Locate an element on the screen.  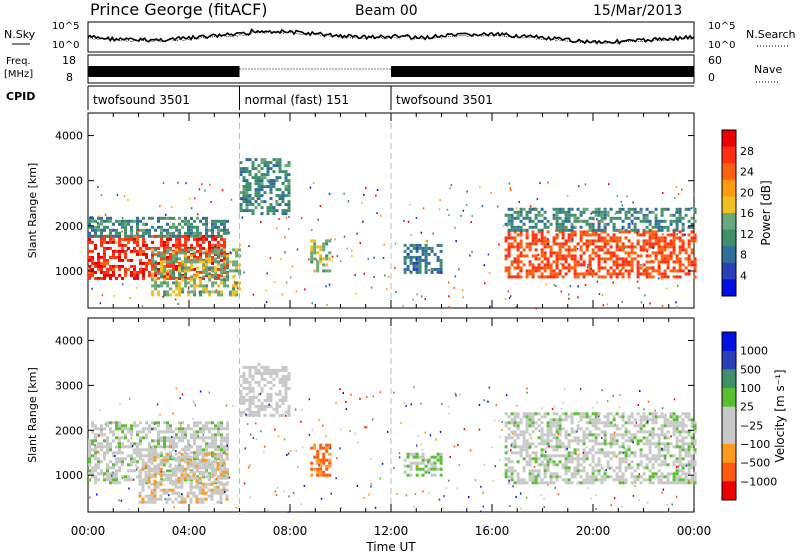
y-tick-label: 1000 is located at coordinates (69, 271).